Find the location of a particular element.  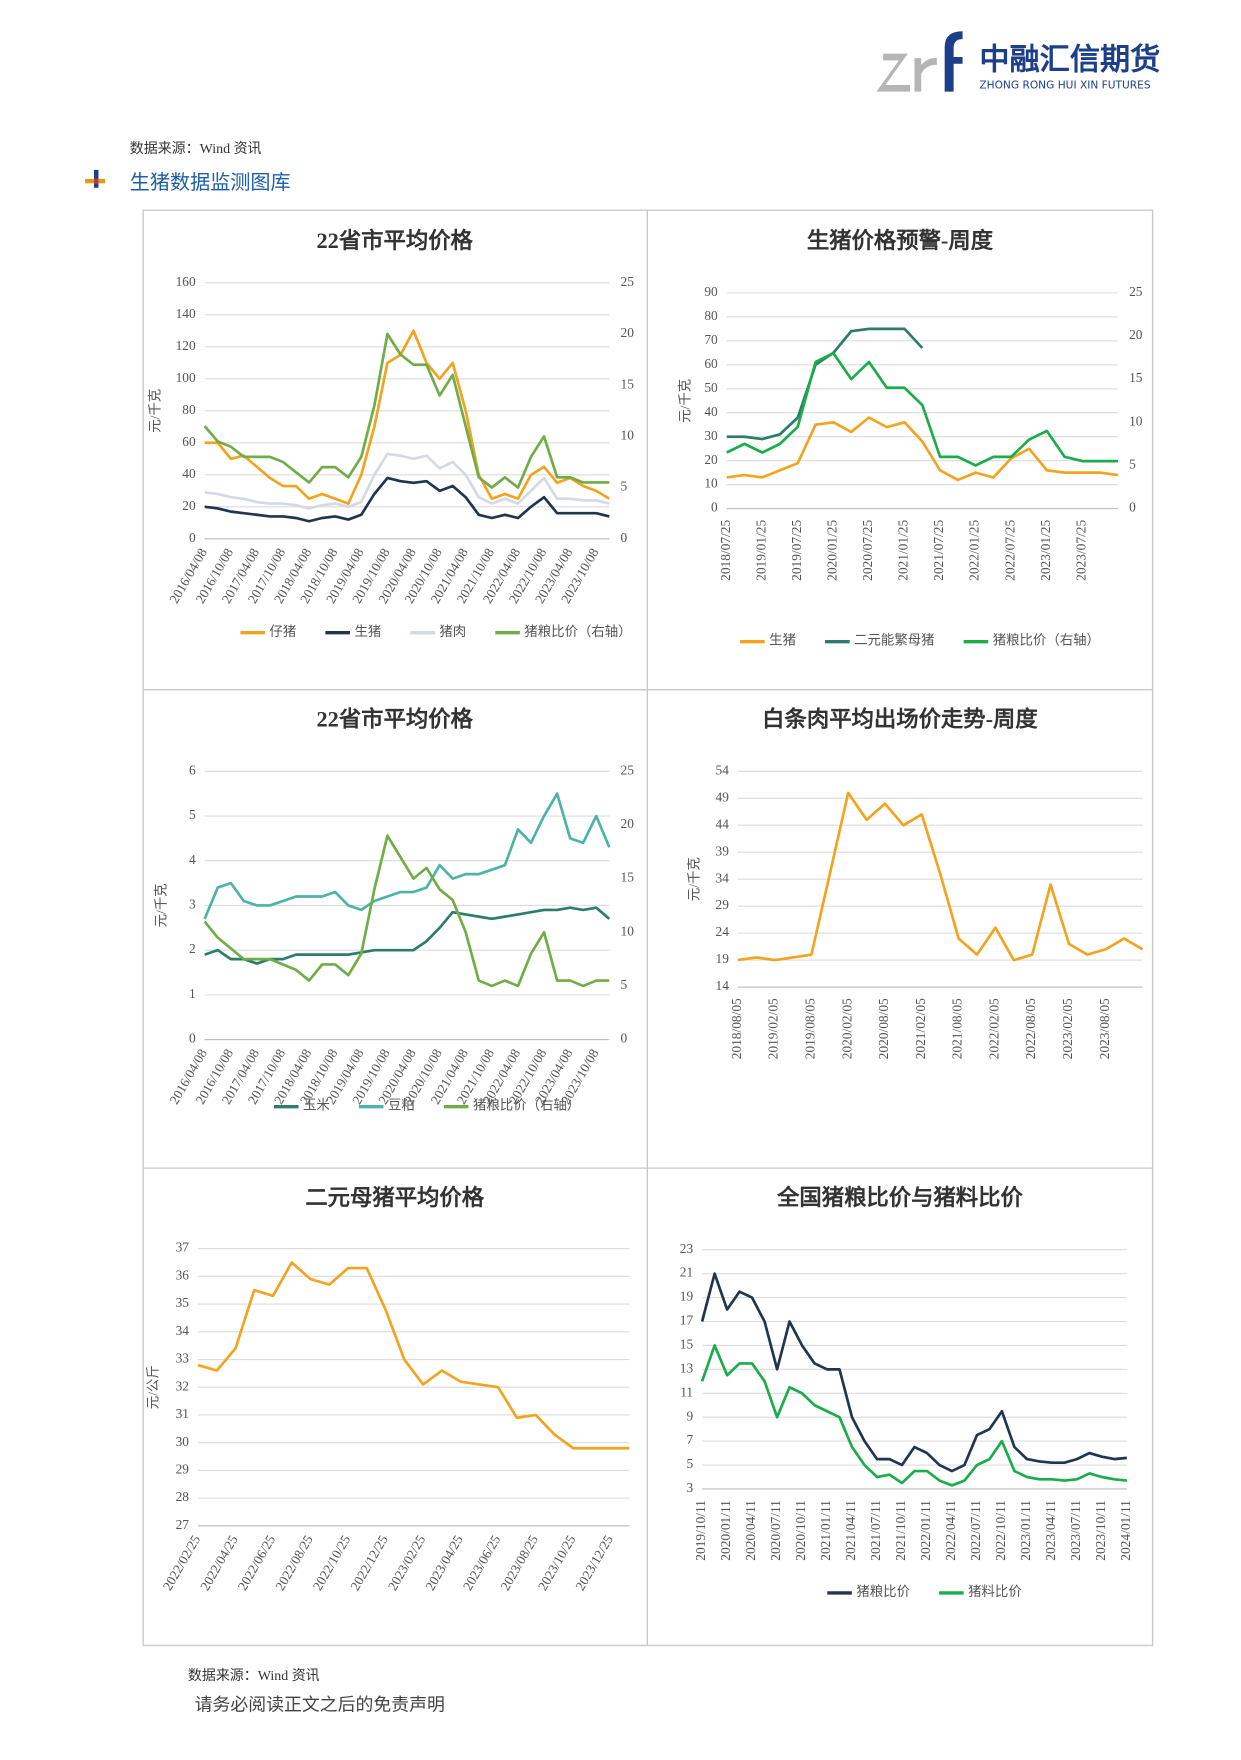

legend-label: 生猪 is located at coordinates (782, 640).